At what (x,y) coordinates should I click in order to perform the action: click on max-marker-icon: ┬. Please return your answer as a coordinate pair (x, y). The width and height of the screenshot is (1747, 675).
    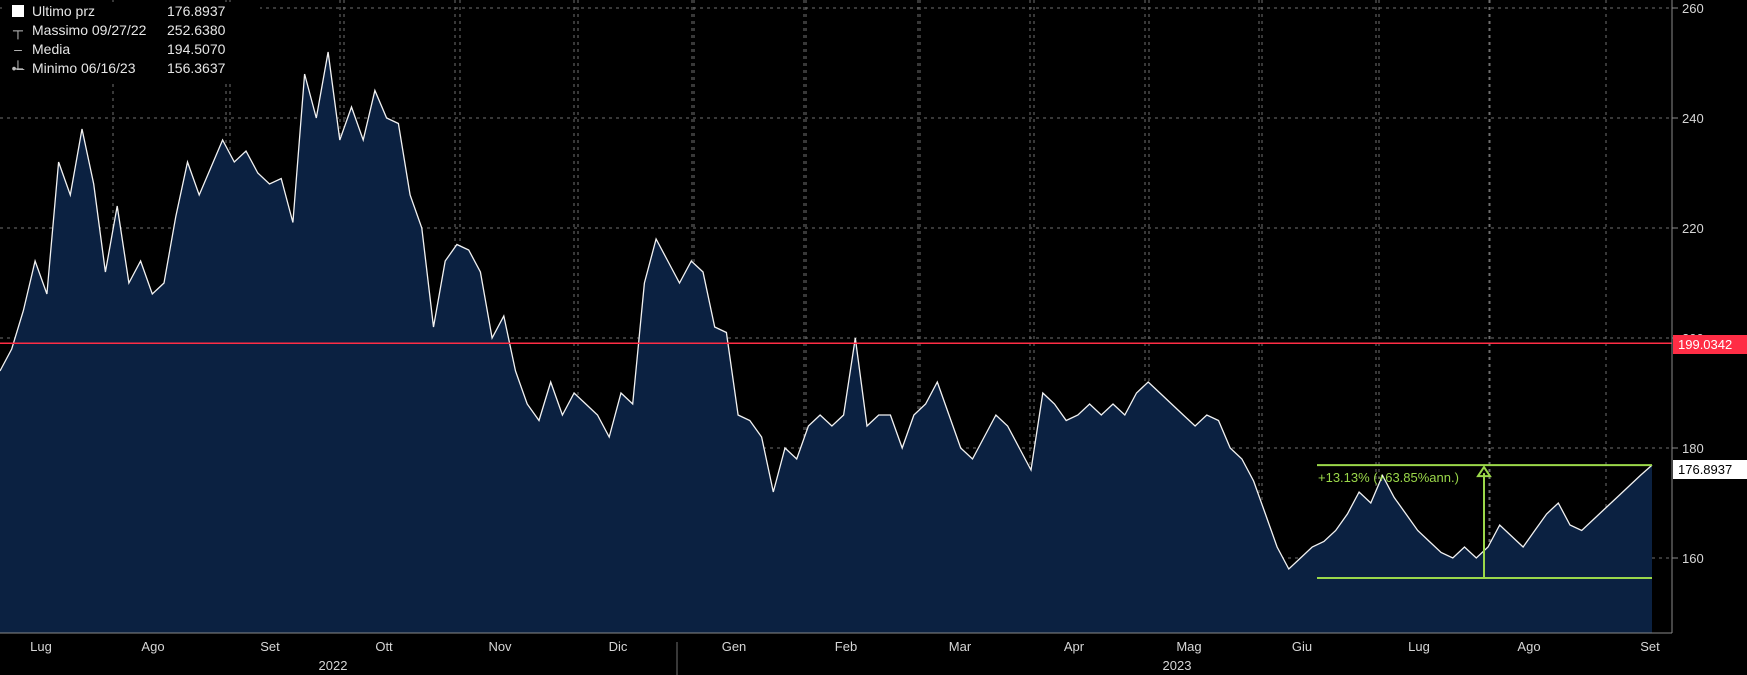
    Looking at the image, I should click on (18, 30).